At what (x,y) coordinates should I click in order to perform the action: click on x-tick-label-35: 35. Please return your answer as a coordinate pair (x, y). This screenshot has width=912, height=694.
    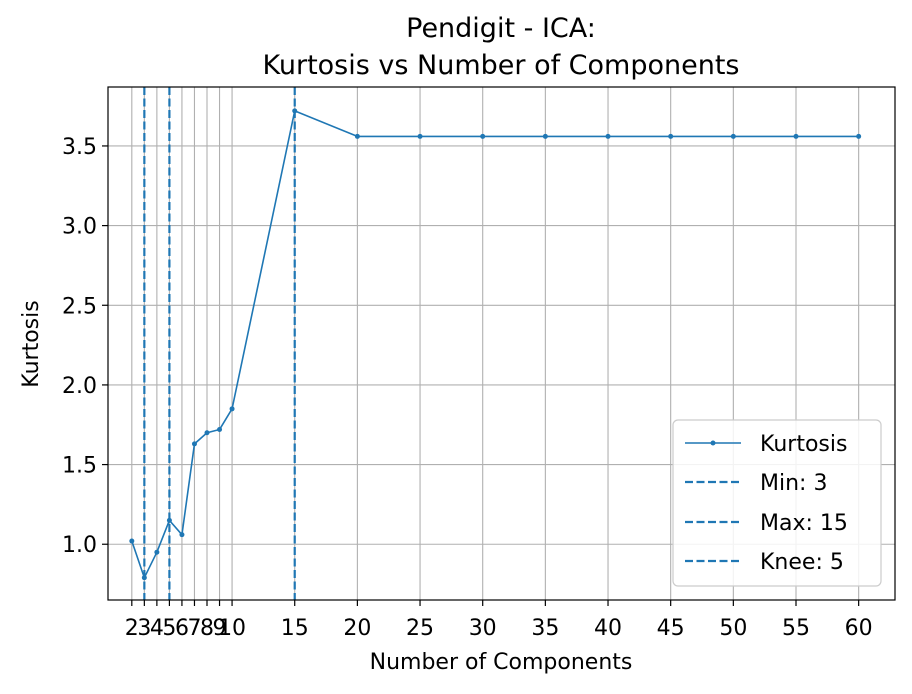
    Looking at the image, I should click on (545, 628).